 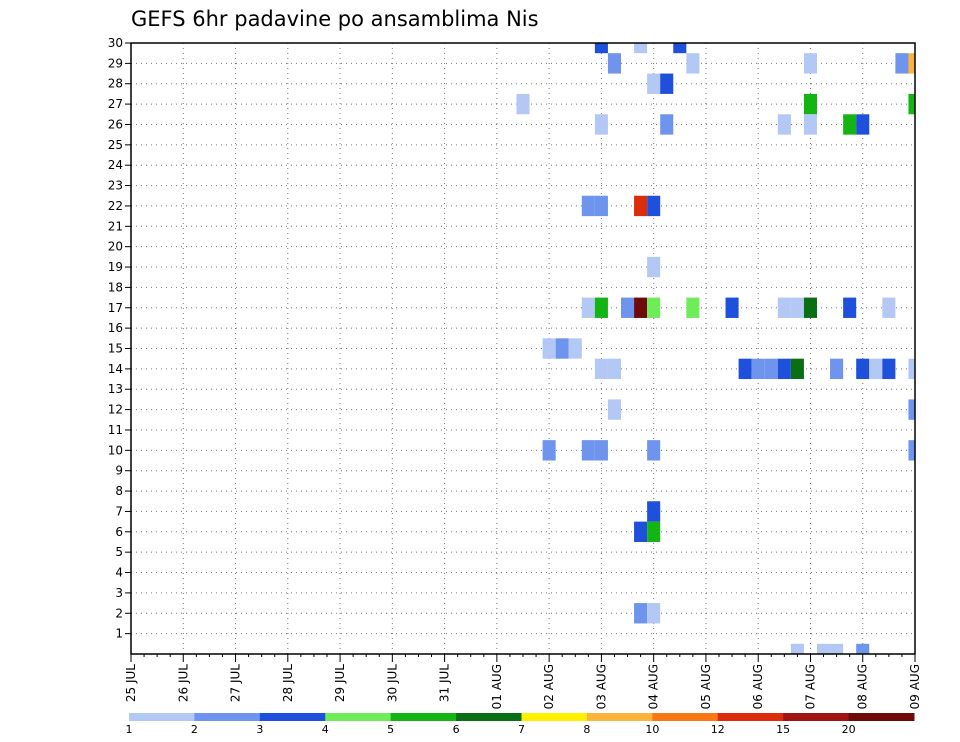 What do you see at coordinates (129, 729) in the screenshot?
I see `legend-label: 1` at bounding box center [129, 729].